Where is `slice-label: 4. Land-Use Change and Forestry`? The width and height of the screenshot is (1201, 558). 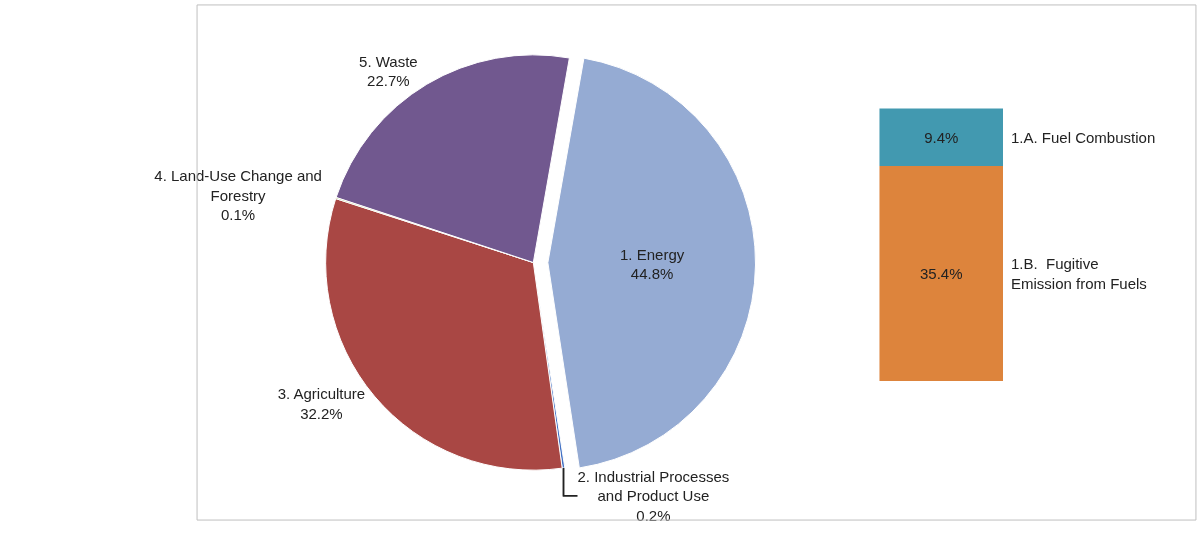 slice-label: 4. Land-Use Change and Forestry is located at coordinates (238, 185).